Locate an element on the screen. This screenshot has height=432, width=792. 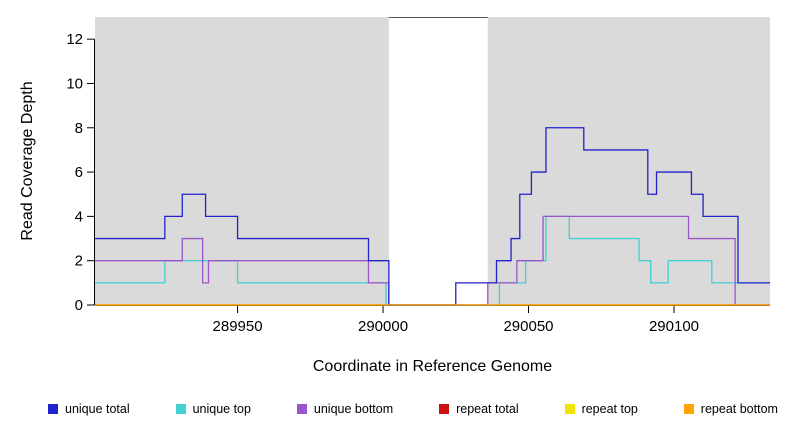
svg-text: 12 is located at coordinates (74, 39).